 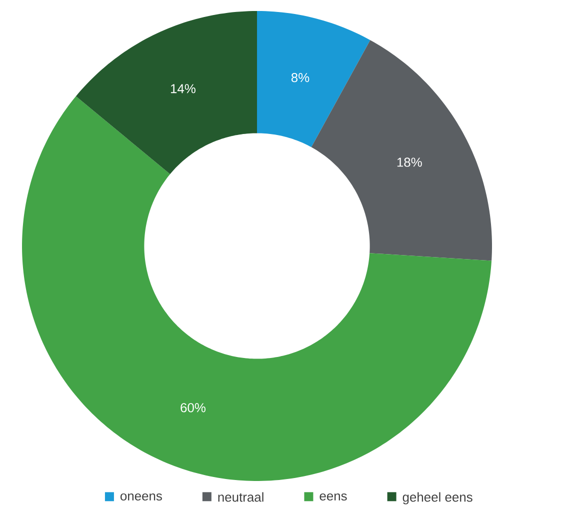 What do you see at coordinates (183, 89) in the screenshot?
I see `data-label: 14%` at bounding box center [183, 89].